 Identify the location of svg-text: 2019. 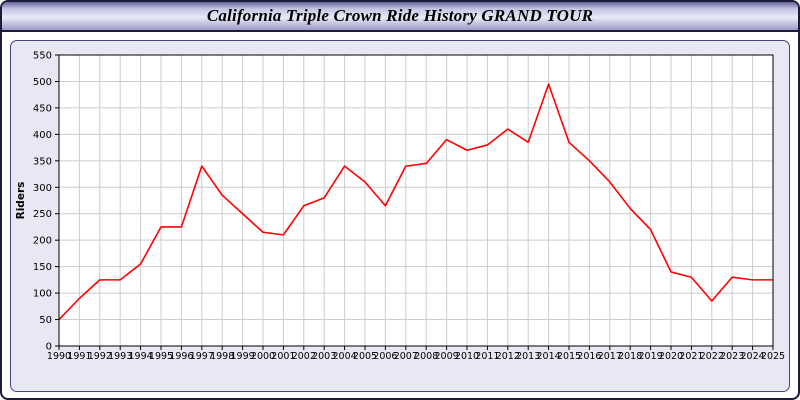
(651, 356).